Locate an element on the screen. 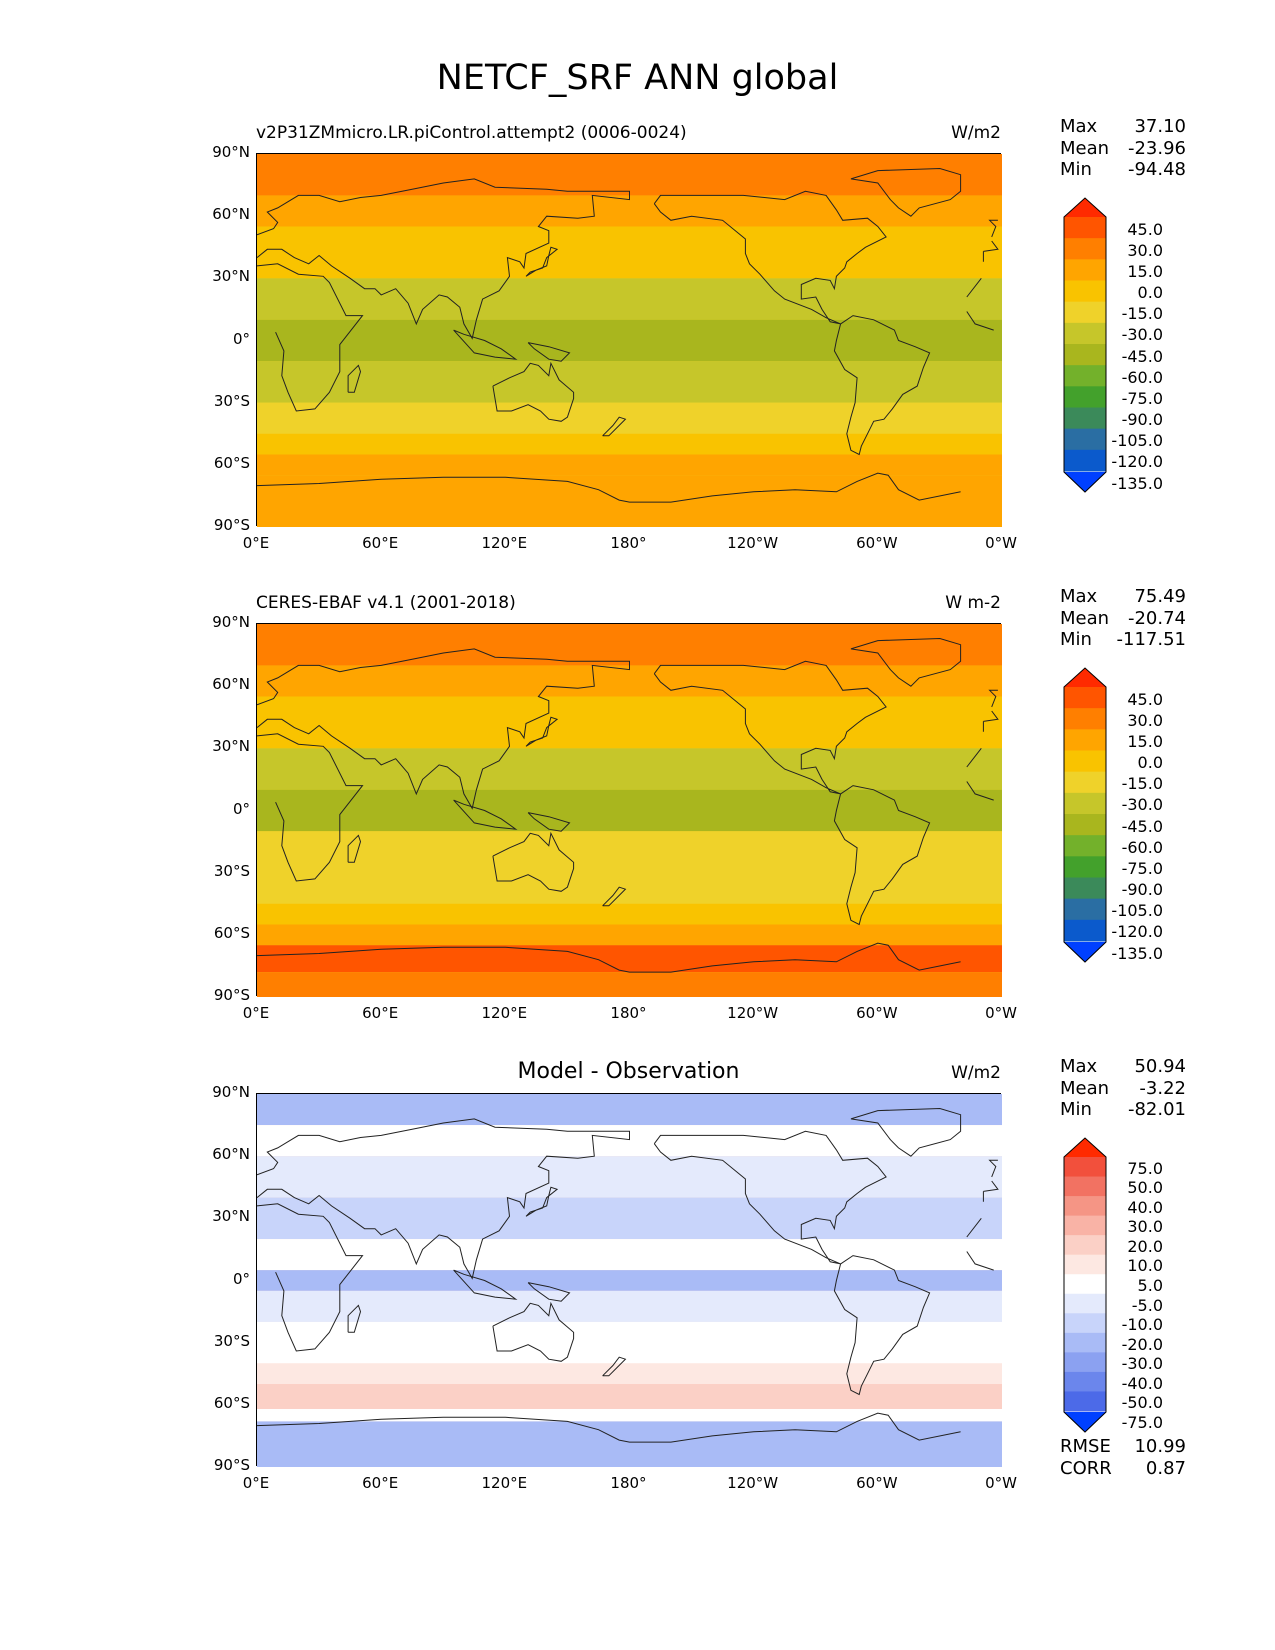  stat-value: 75.49 is located at coordinates (1160, 596).